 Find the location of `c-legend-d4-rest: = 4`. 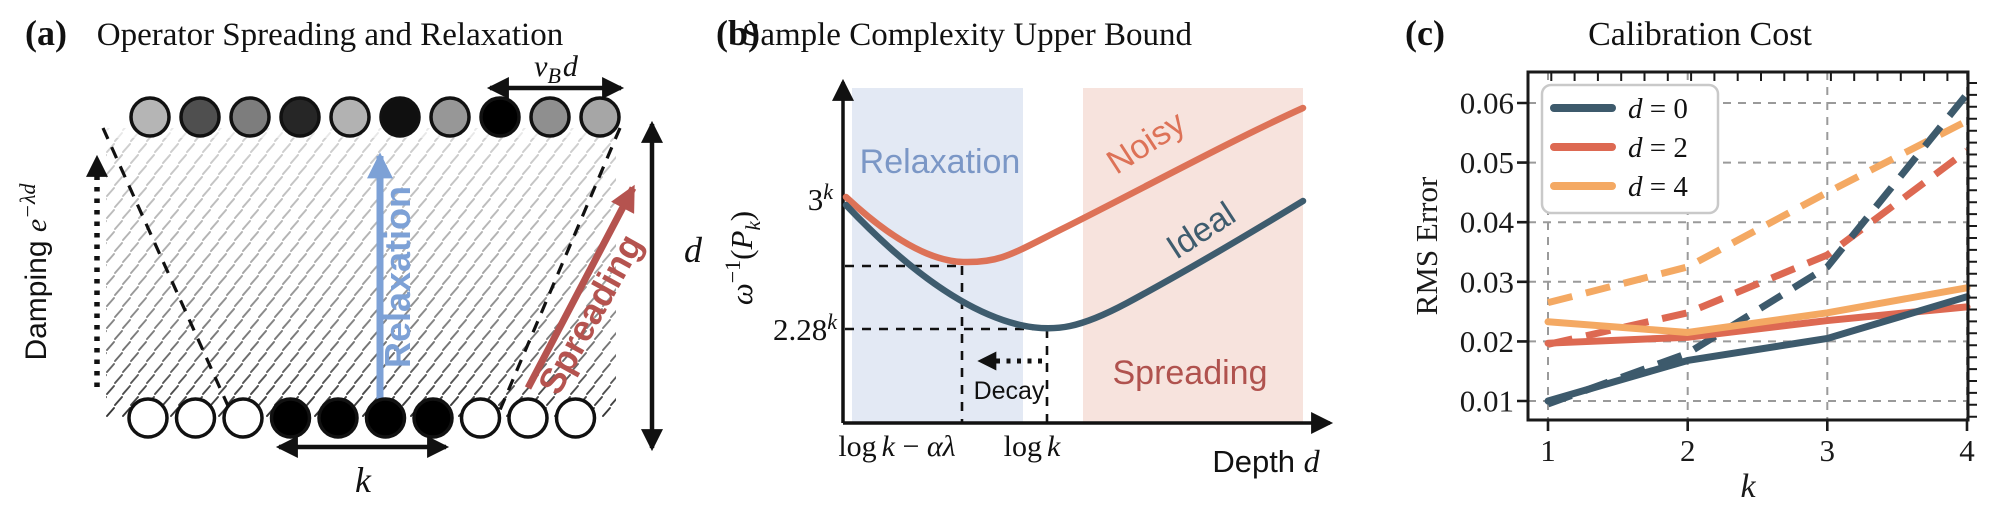

c-legend-d4-rest: = 4 is located at coordinates (1666, 187).